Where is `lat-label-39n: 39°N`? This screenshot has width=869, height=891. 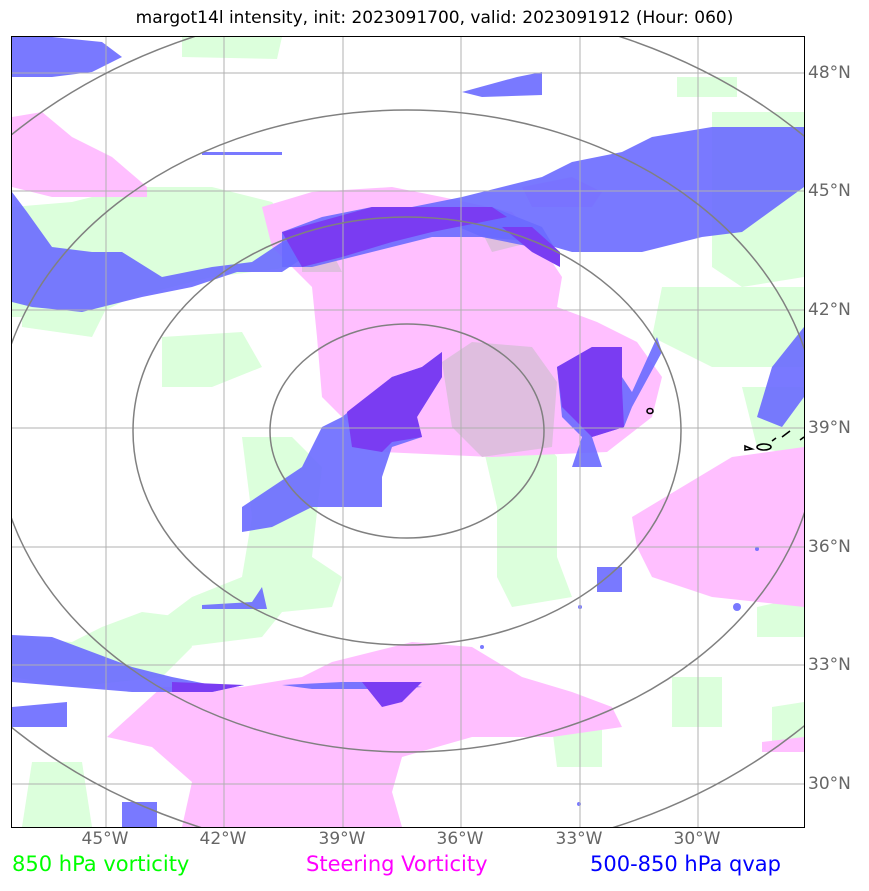 lat-label-39n: 39°N is located at coordinates (829, 428).